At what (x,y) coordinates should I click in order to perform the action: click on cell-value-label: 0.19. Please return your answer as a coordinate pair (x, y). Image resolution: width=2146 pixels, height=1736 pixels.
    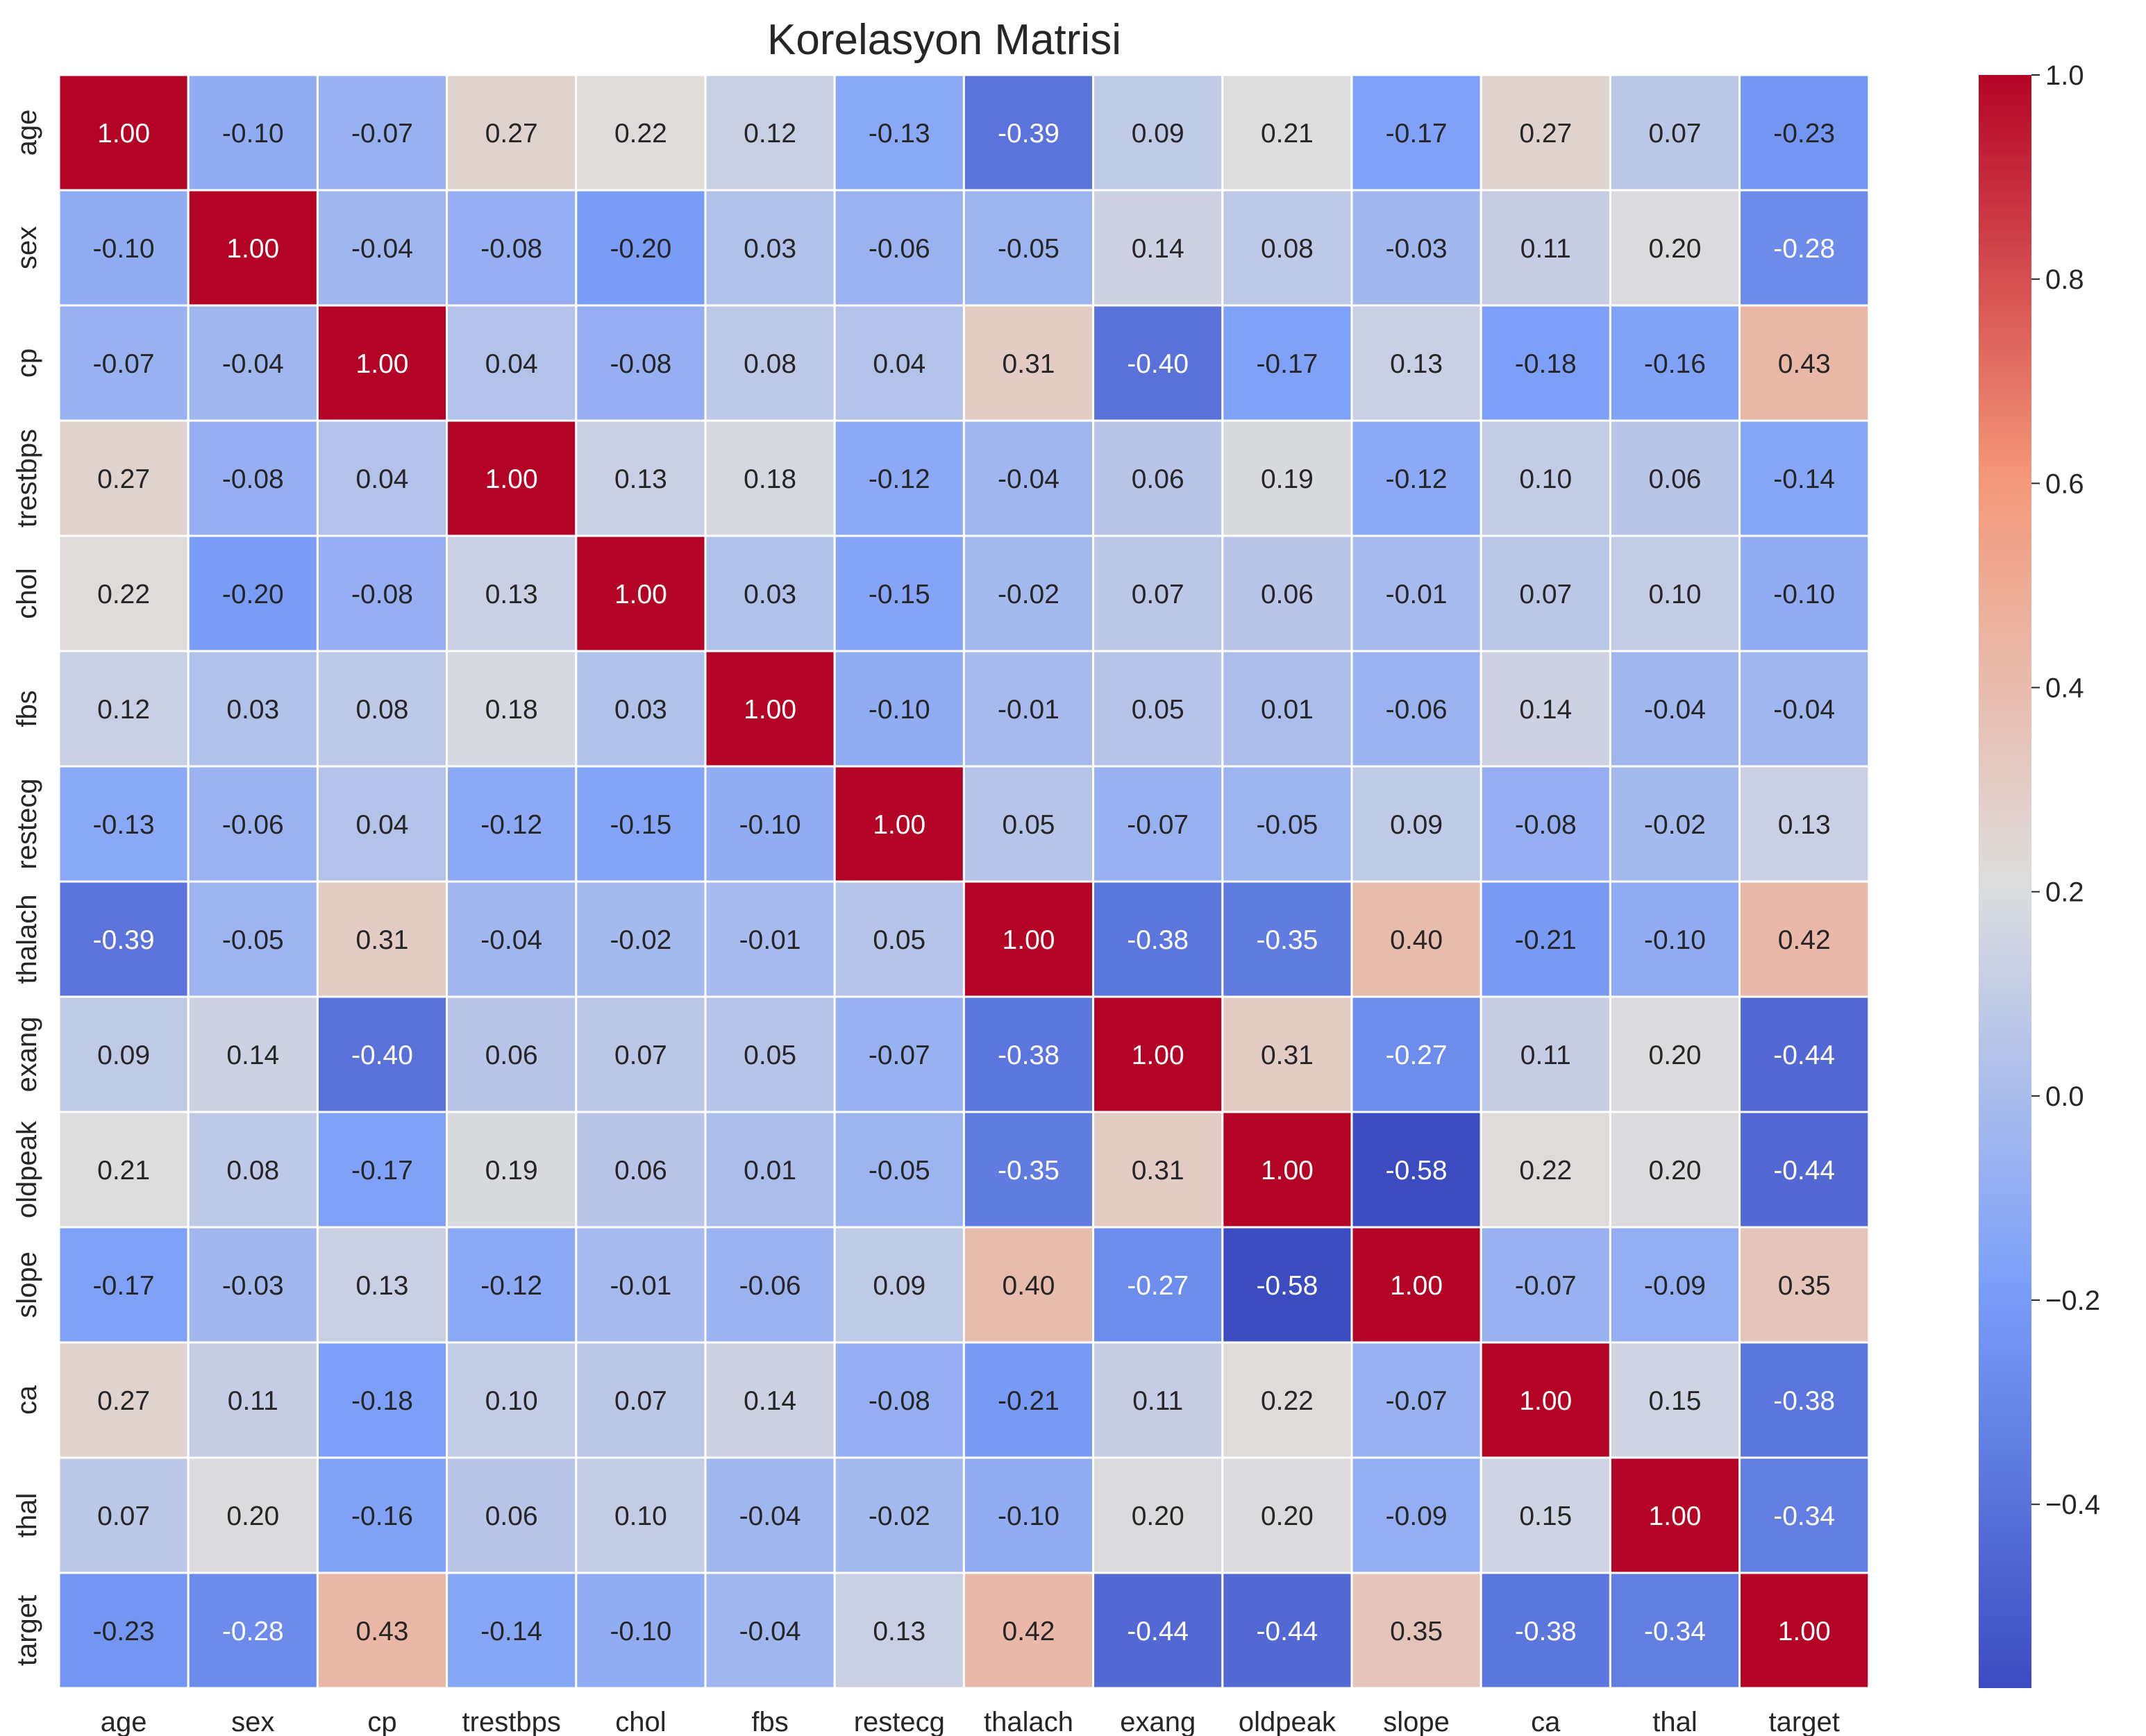
    Looking at the image, I should click on (511, 1171).